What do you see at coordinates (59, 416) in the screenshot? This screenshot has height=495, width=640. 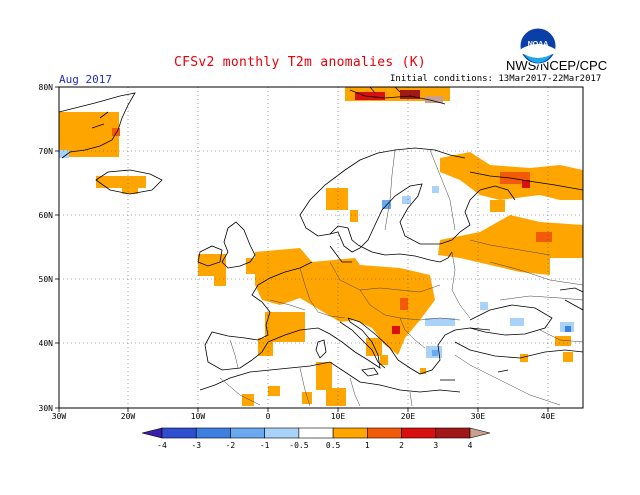 I see `lon-label-30w: 30W` at bounding box center [59, 416].